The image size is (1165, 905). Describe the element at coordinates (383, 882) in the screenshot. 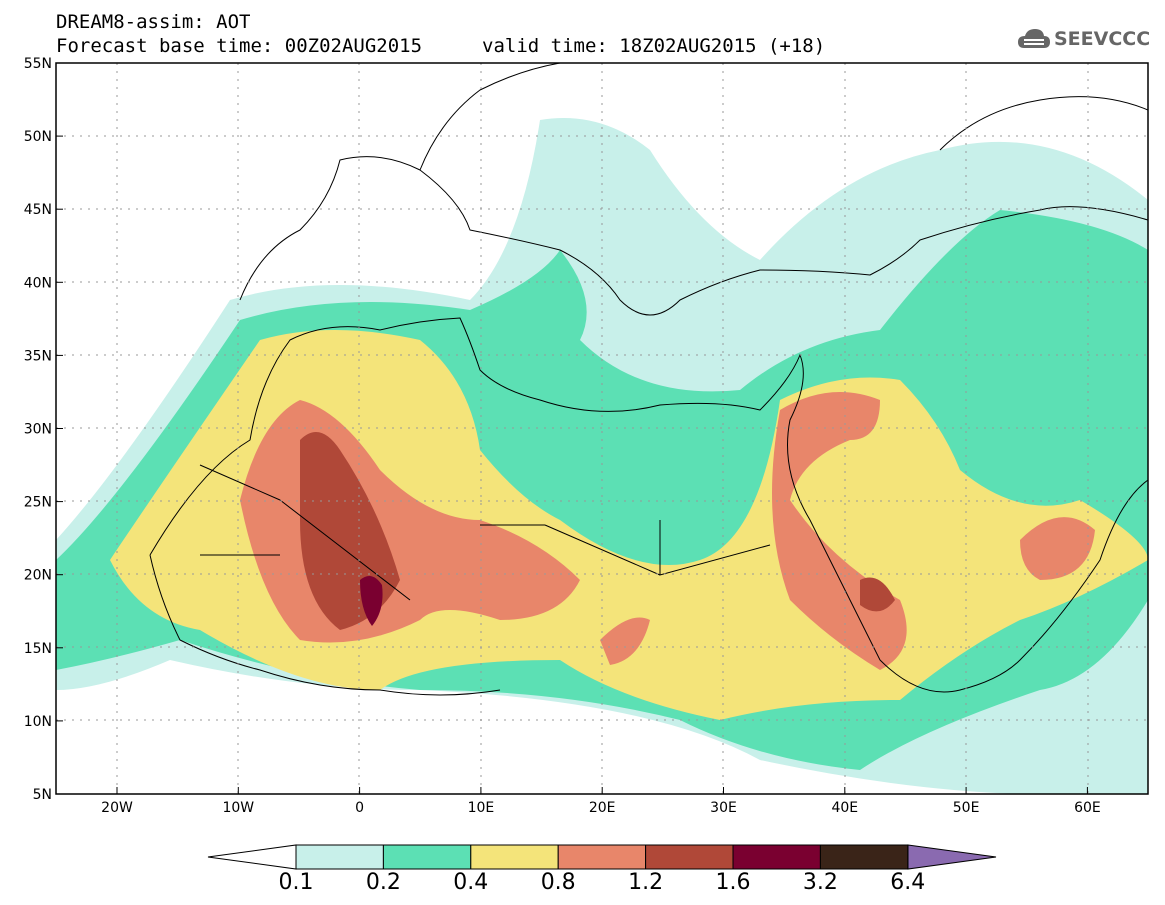

I see `colorbar-label: 0.2` at that location.